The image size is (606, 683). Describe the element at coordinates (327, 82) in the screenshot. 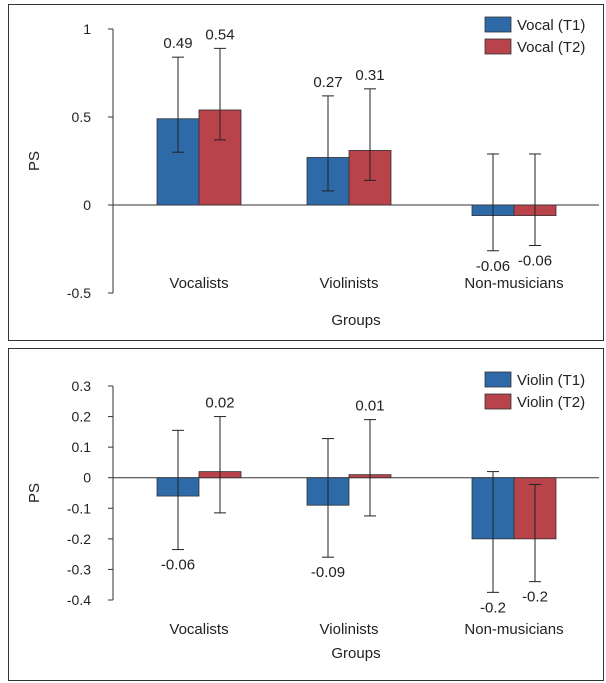

I see `data-label: 0.27` at that location.